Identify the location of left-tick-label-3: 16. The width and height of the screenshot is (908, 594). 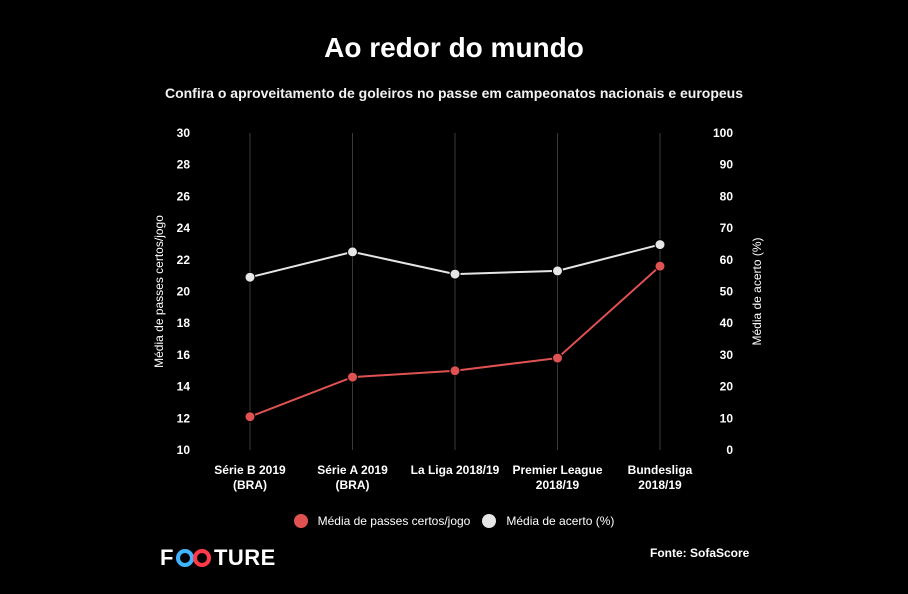
(184, 355).